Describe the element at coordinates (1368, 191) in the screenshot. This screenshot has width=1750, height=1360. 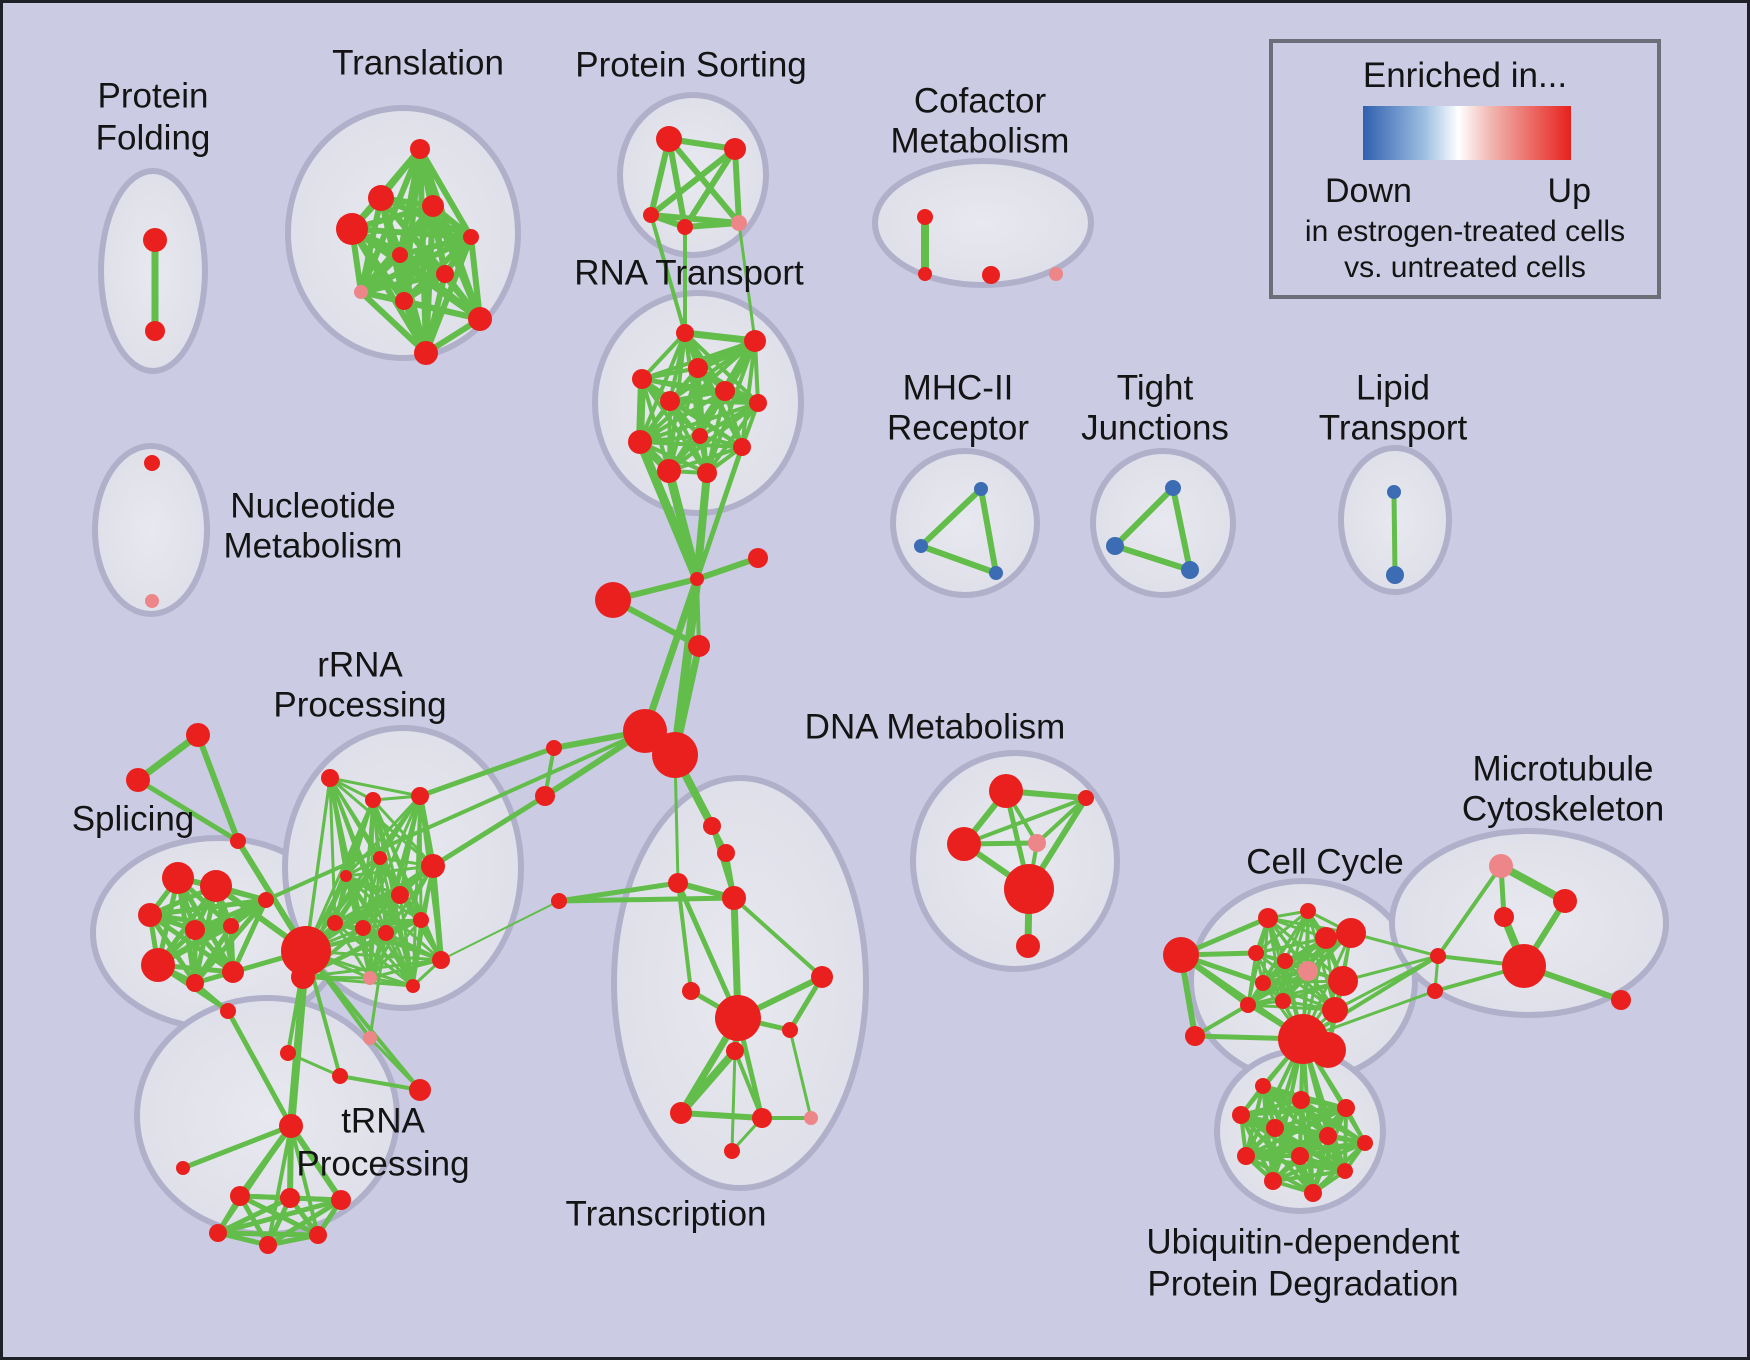
I see `legend-down-label: Down` at that location.